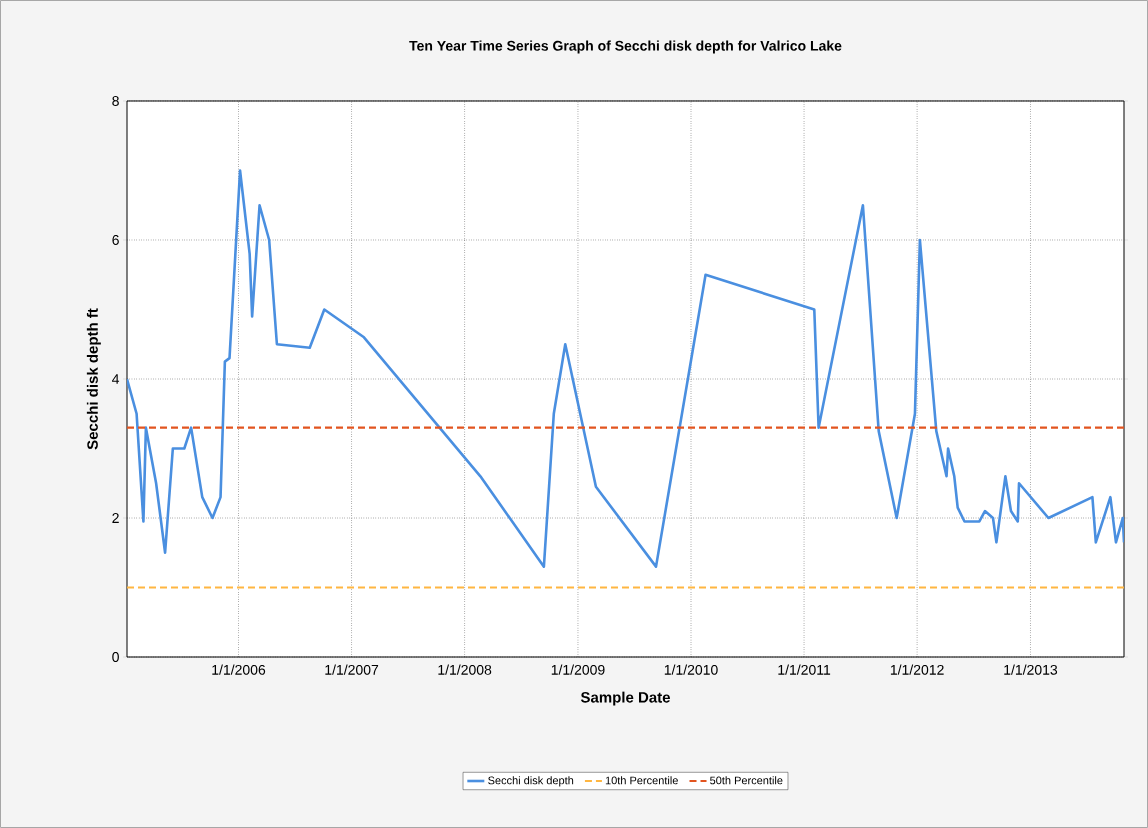 The height and width of the screenshot is (828, 1148). Describe the element at coordinates (1031, 669) in the screenshot. I see `x-tick-label: 1/1/2013` at that location.